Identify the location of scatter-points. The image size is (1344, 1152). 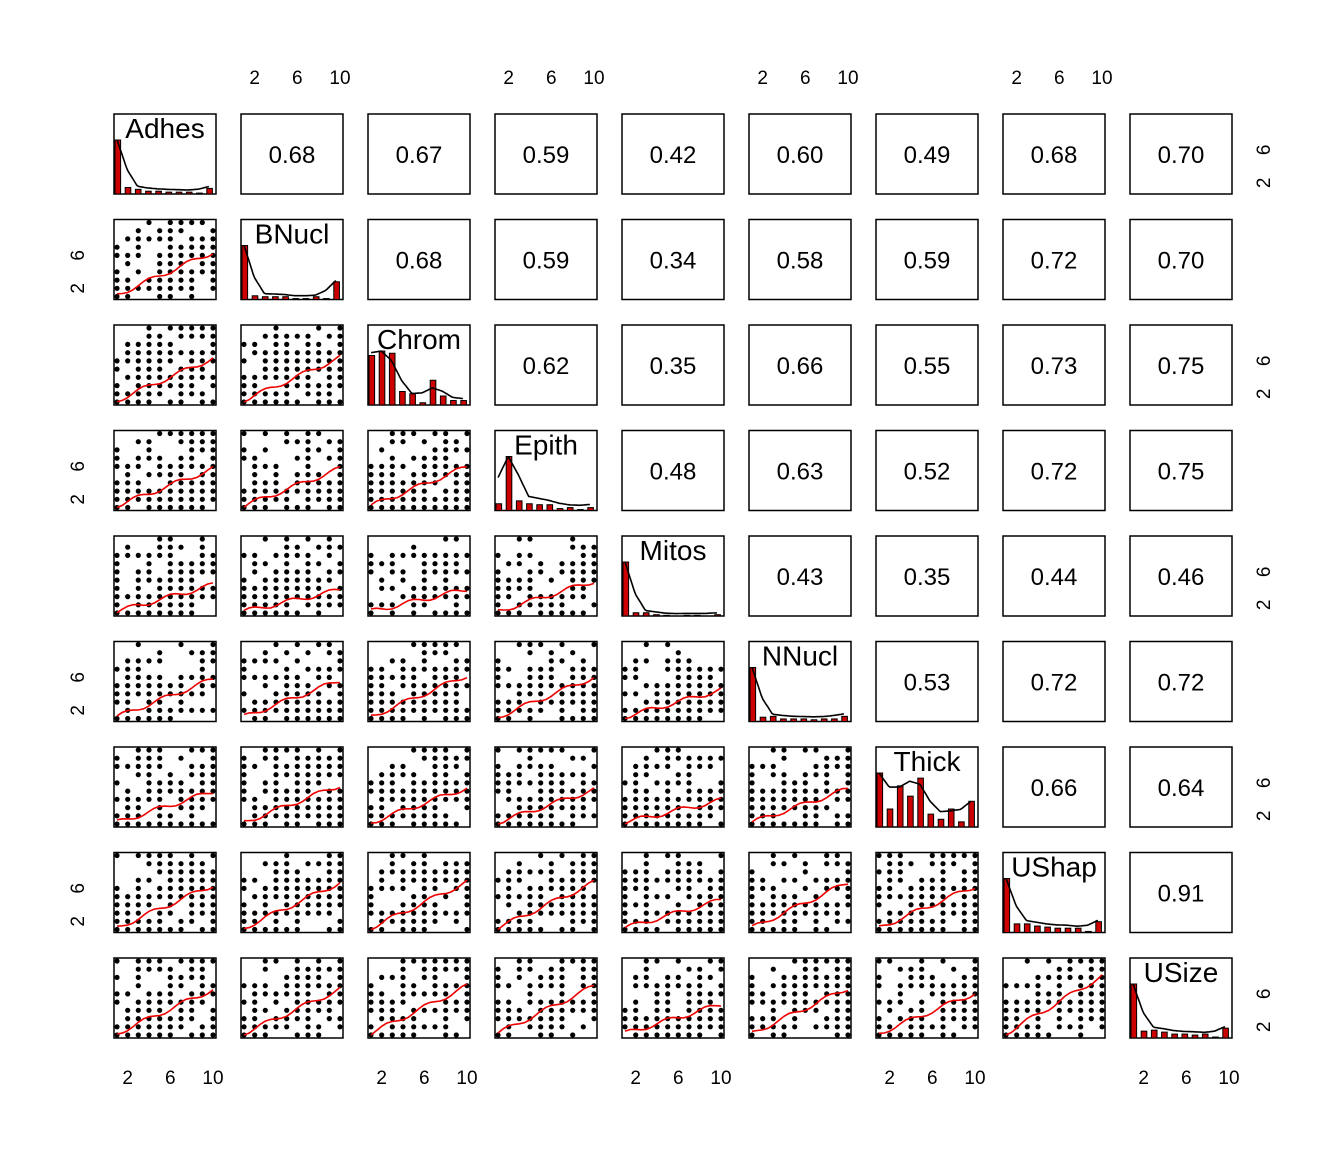
(165, 681).